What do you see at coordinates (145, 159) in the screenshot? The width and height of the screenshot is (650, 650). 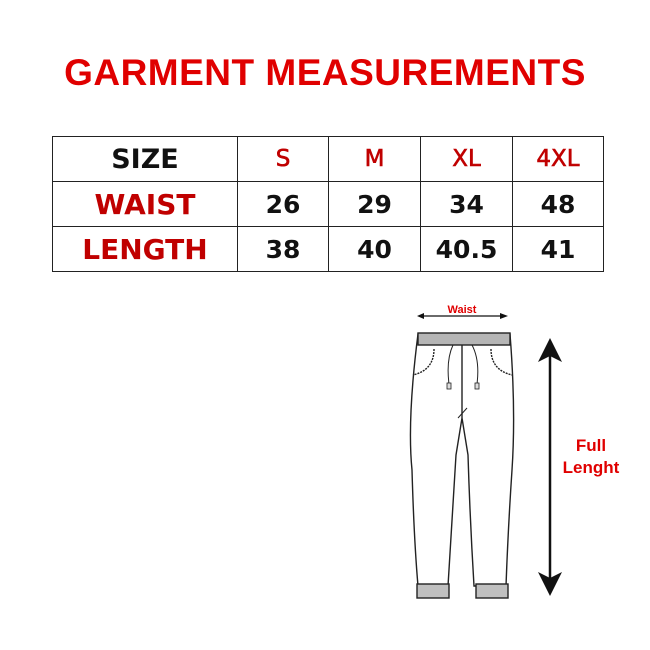 I see `header-size: SIZE` at bounding box center [145, 159].